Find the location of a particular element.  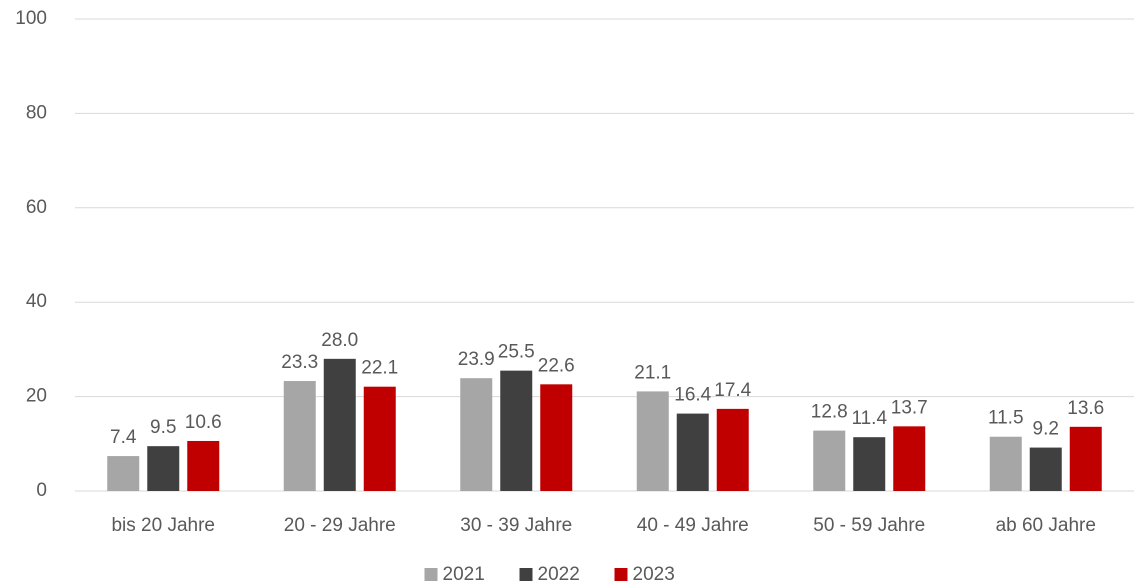

y-tick-label: 20 is located at coordinates (36, 396).